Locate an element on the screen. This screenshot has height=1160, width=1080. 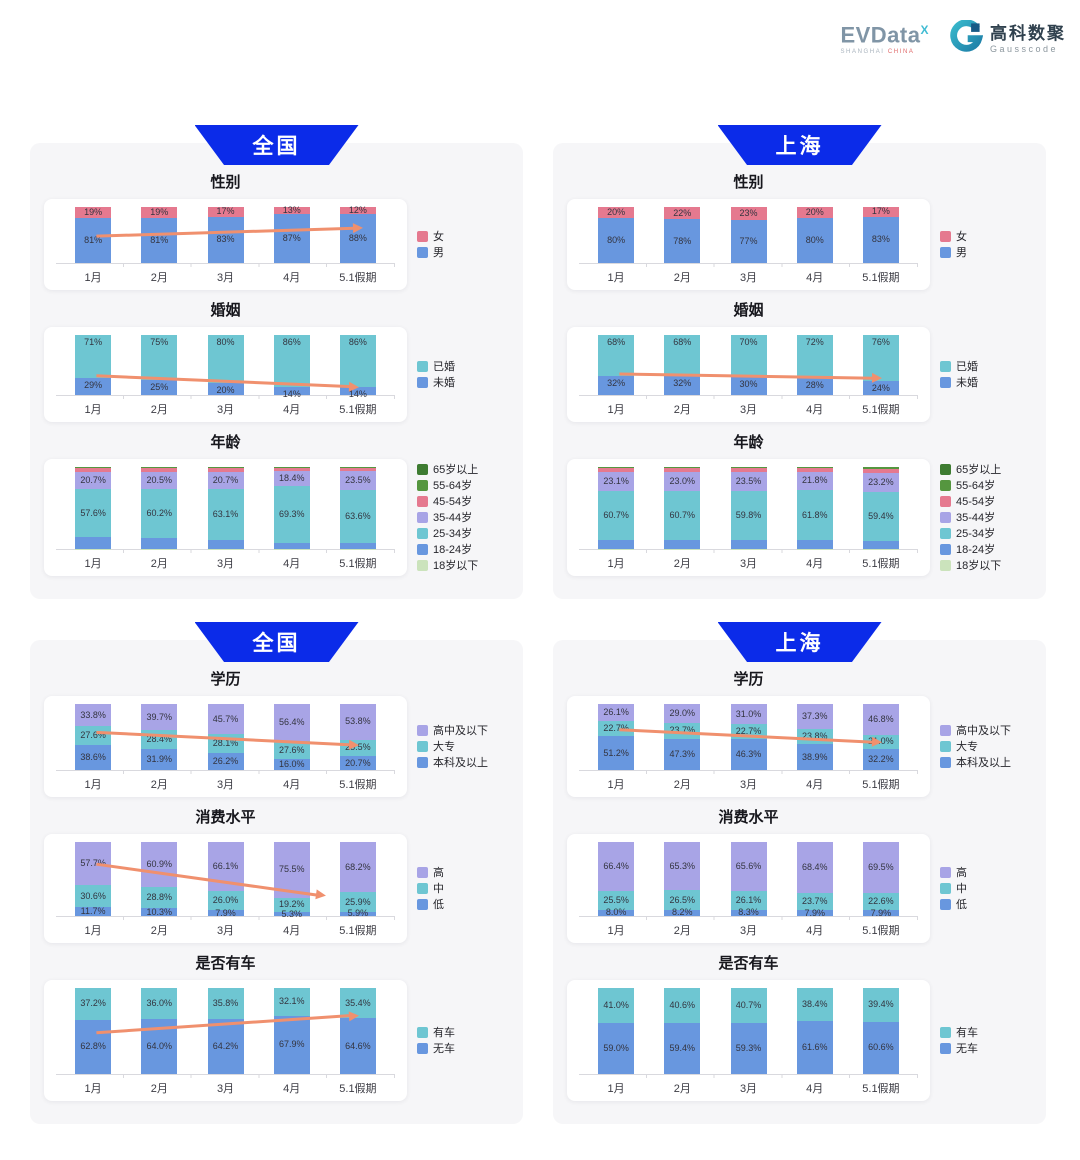
bar-value-label: 59.3% is located at coordinates (748, 1047).